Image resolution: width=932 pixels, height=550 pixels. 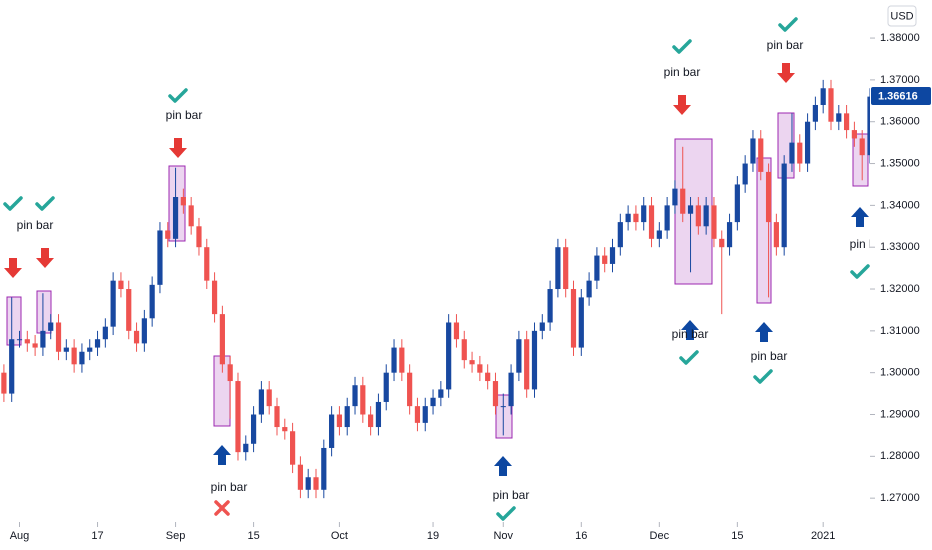 What do you see at coordinates (900, 331) in the screenshot?
I see `y-tick-label: 1.31000` at bounding box center [900, 331].